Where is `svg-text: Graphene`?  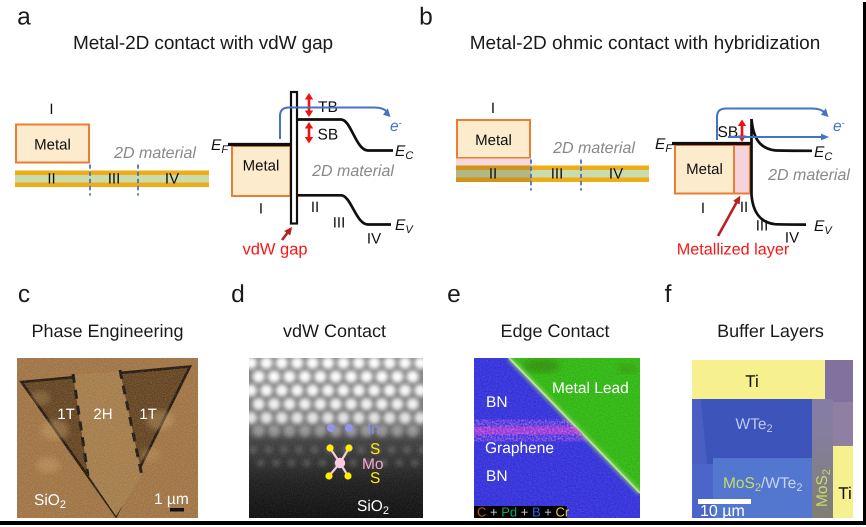
svg-text: Graphene is located at coordinates (519, 448).